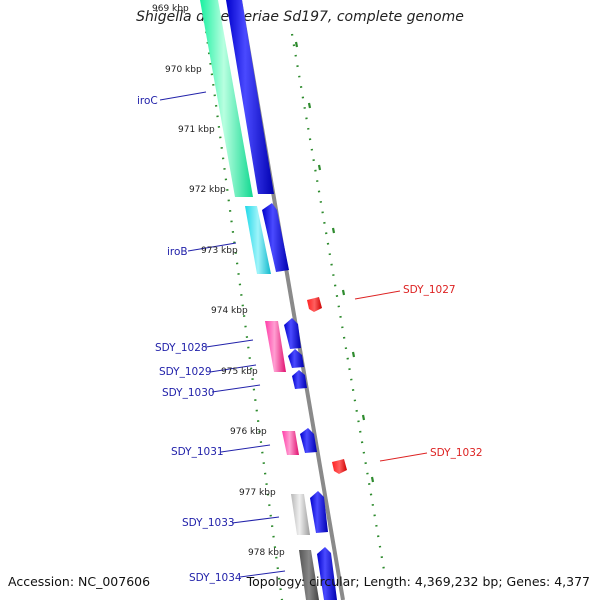 The width and height of the screenshot is (600, 600). Describe the element at coordinates (257, 493) in the screenshot. I see `tick-label-977: 977 kbp` at that location.